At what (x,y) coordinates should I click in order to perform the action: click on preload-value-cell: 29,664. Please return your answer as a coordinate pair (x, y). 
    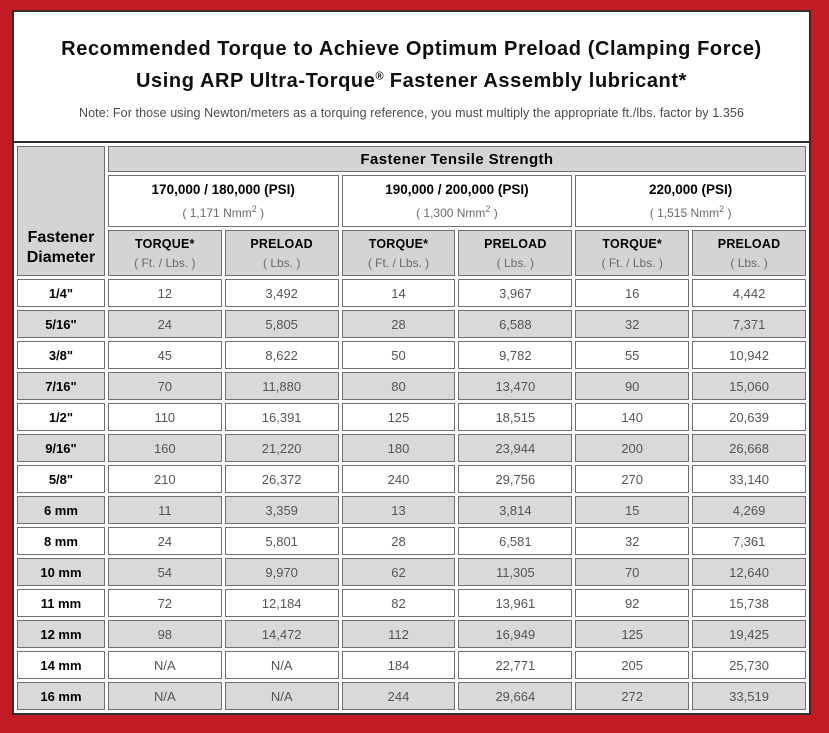
    Looking at the image, I should click on (515, 696).